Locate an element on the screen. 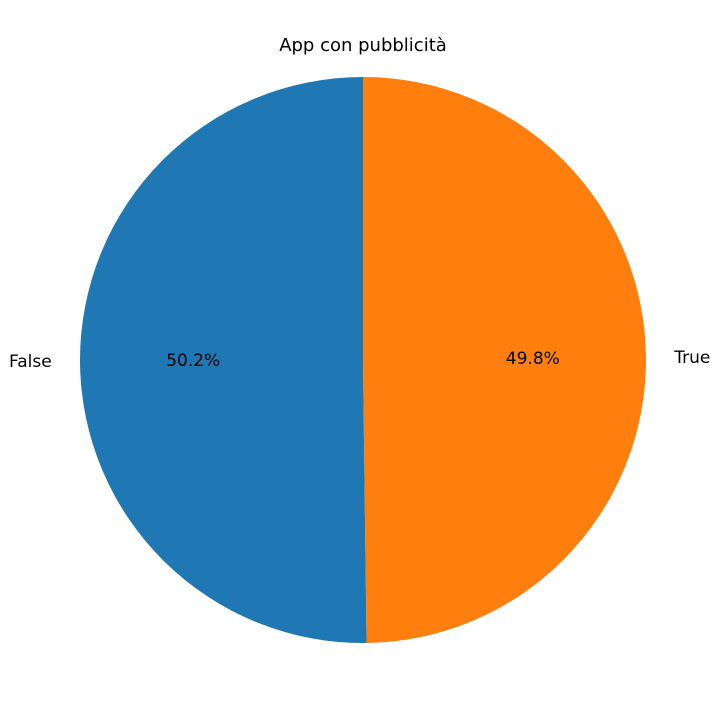  pie-pct-label-false: 50.2% is located at coordinates (193, 361).